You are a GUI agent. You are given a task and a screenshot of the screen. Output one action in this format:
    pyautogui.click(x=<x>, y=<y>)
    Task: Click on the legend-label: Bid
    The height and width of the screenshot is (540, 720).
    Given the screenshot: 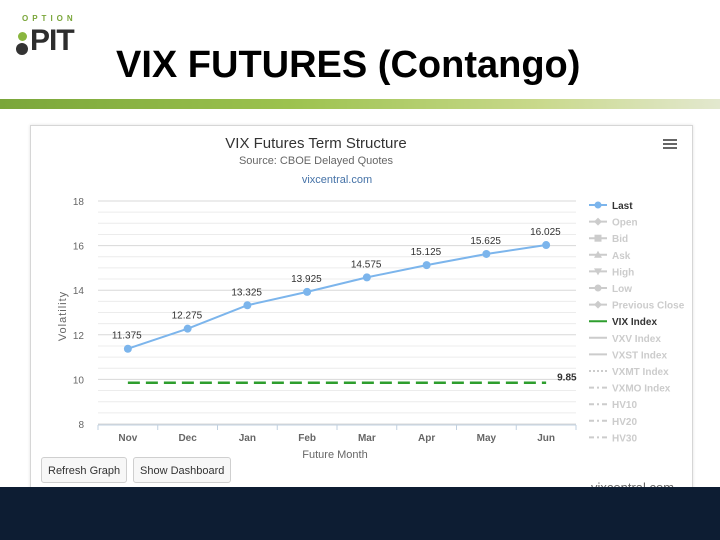 What is the action you would take?
    pyautogui.click(x=620, y=239)
    